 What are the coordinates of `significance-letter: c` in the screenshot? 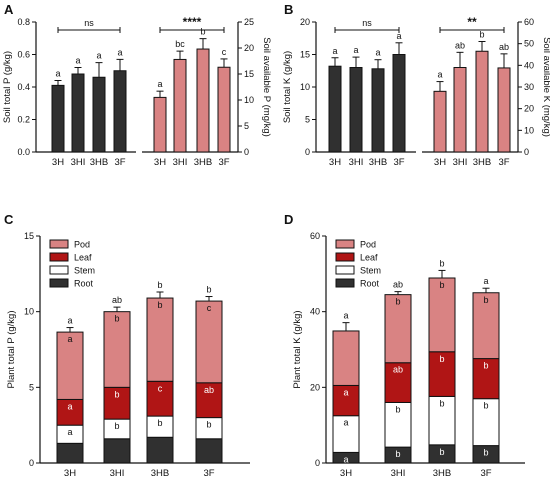 It's located at (160, 388).